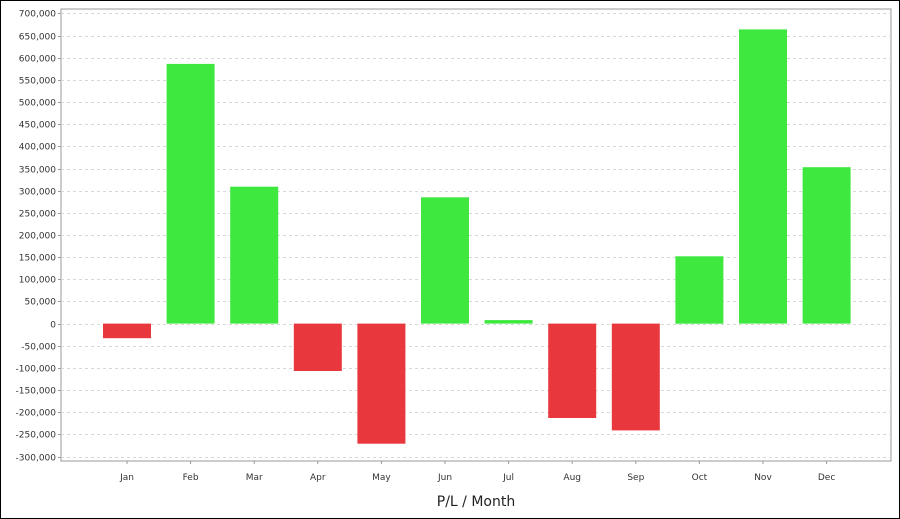  Describe the element at coordinates (635, 478) in the screenshot. I see `x-tick-label: Sep` at that location.